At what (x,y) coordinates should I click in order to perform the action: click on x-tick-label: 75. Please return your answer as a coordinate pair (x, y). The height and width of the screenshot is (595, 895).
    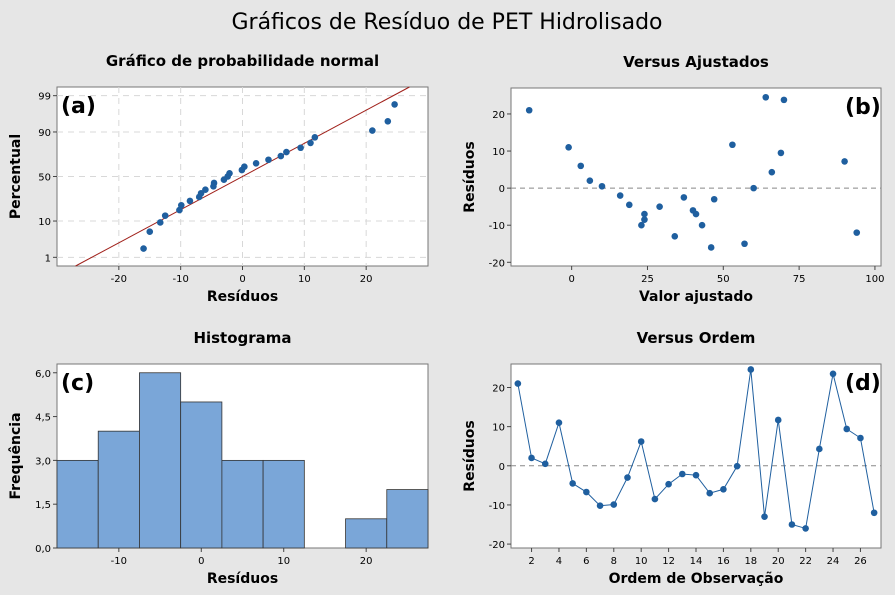
    Looking at the image, I should click on (799, 279).